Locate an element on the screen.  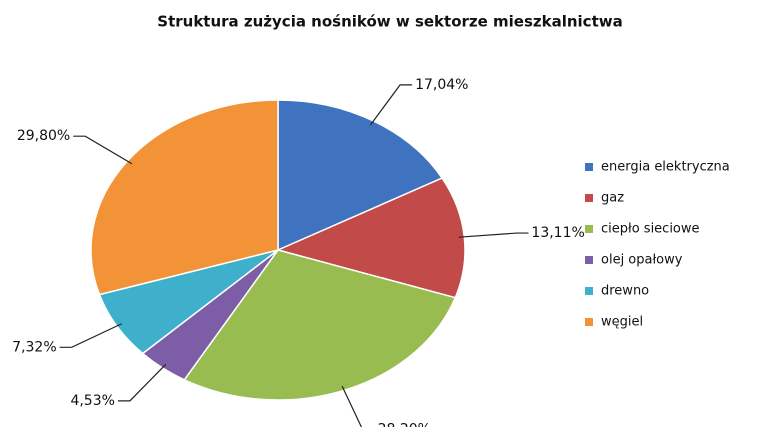
data-label: 17,04% is located at coordinates (441, 85).